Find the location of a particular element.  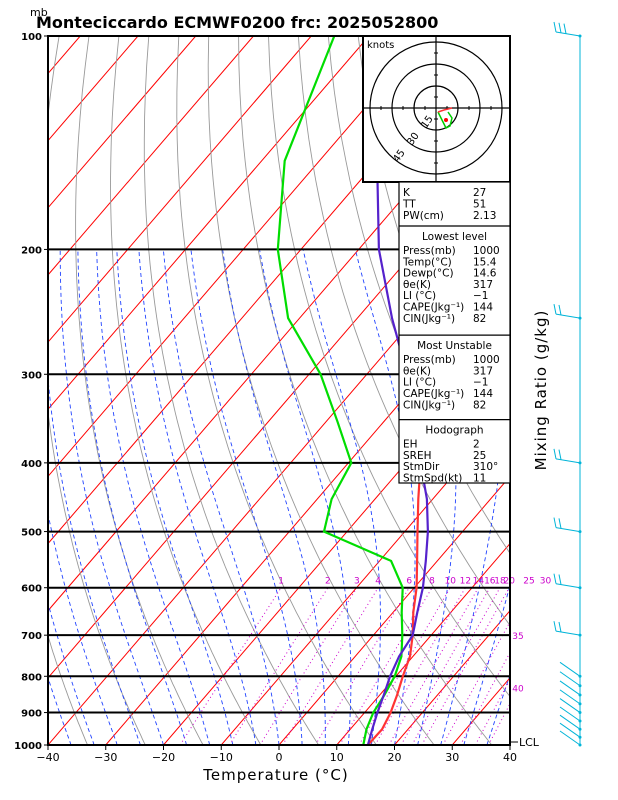

mixing-ratio-label: 40 is located at coordinates (518, 690).